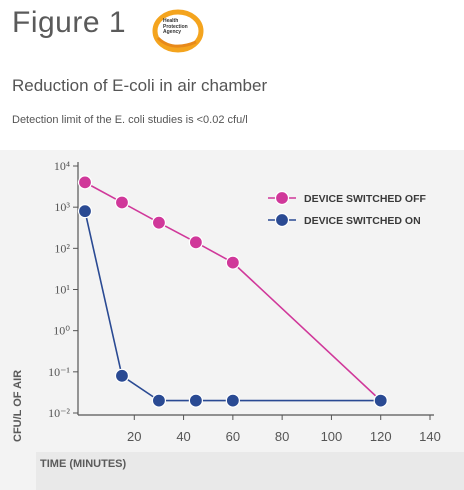 The width and height of the screenshot is (464, 490). What do you see at coordinates (381, 436) in the screenshot?
I see `x-tick-label: 120` at bounding box center [381, 436].